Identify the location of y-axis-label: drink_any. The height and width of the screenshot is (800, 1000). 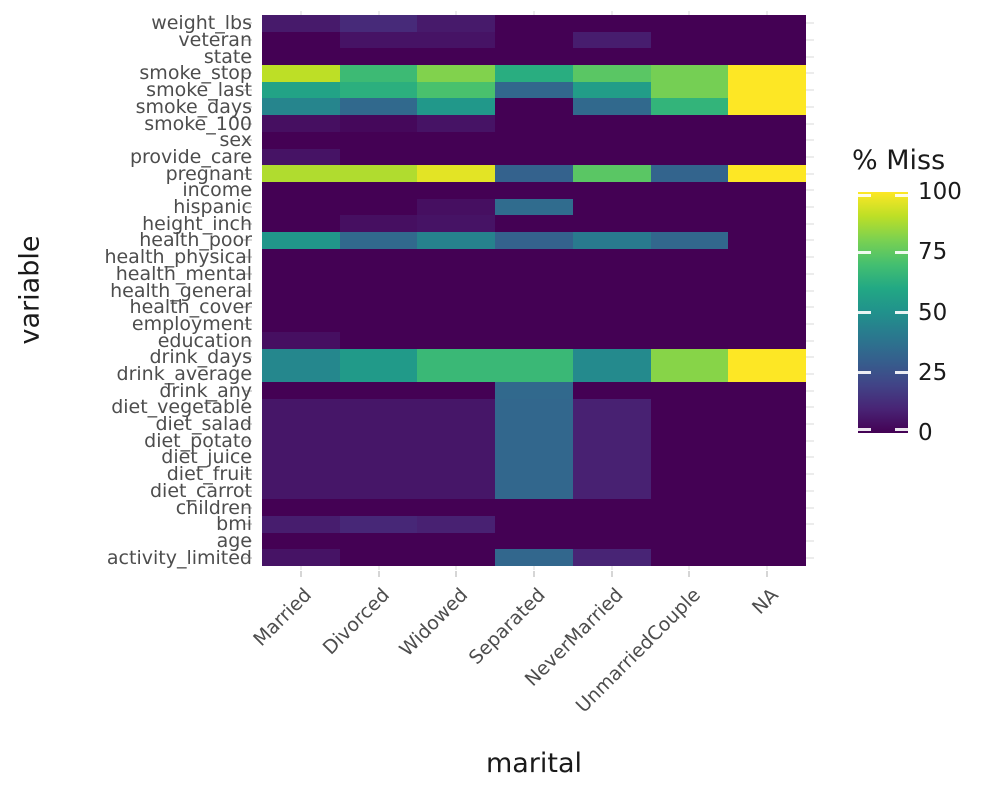
(205, 390).